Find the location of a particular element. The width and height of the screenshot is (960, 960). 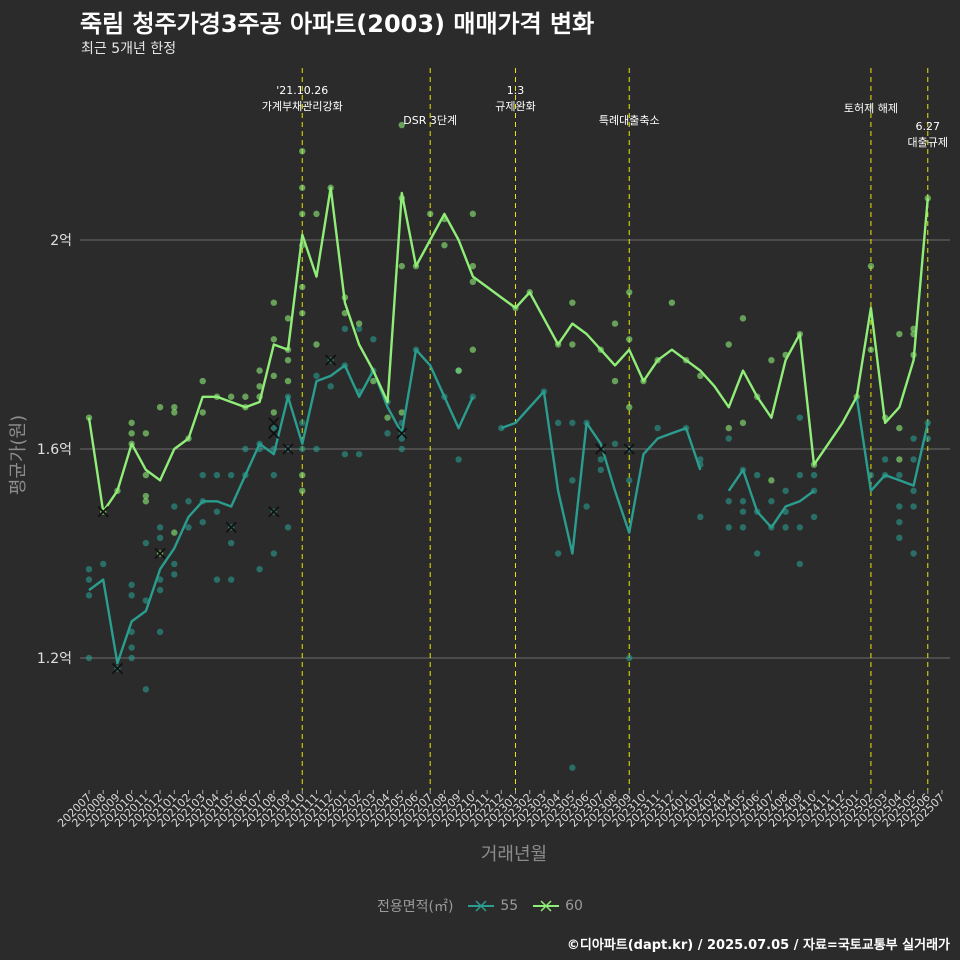

page-title: 죽림 청주가경3주공 아파트(2003) 매매가격 변화 is located at coordinates (337, 24).